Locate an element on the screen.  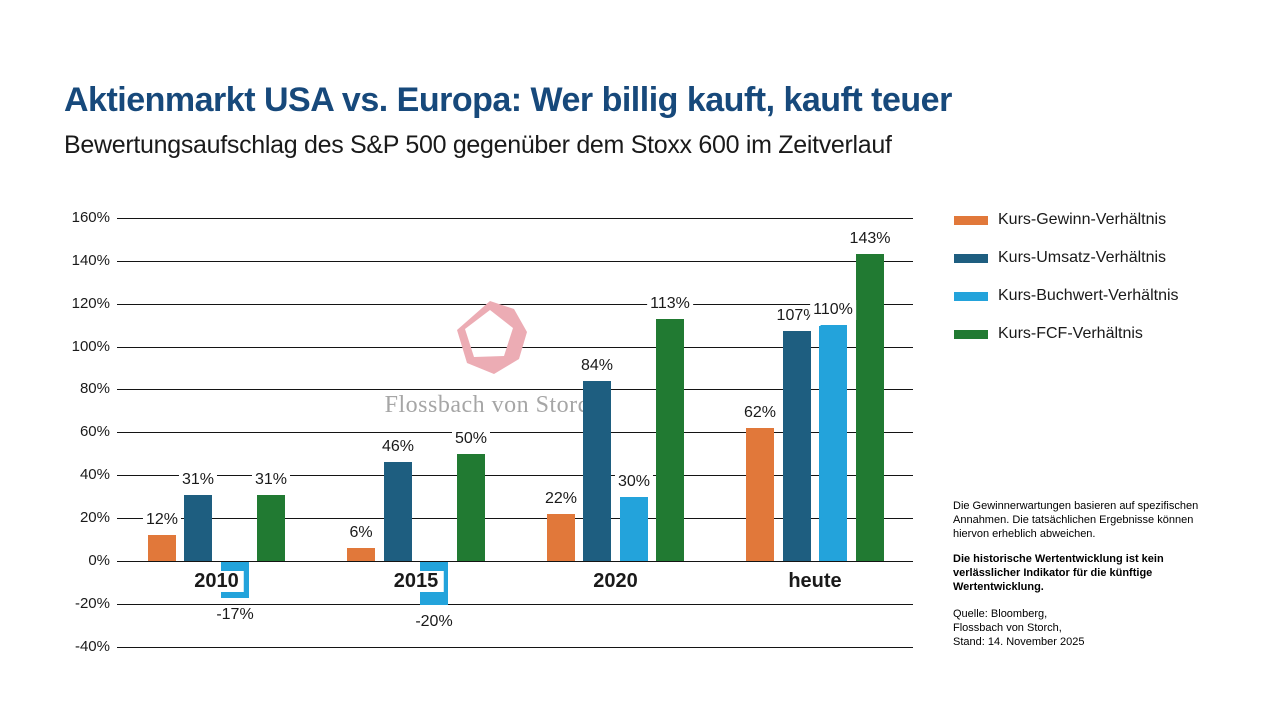
legend-item: Kurs-Gewinn-Verhältnis is located at coordinates (1066, 220).